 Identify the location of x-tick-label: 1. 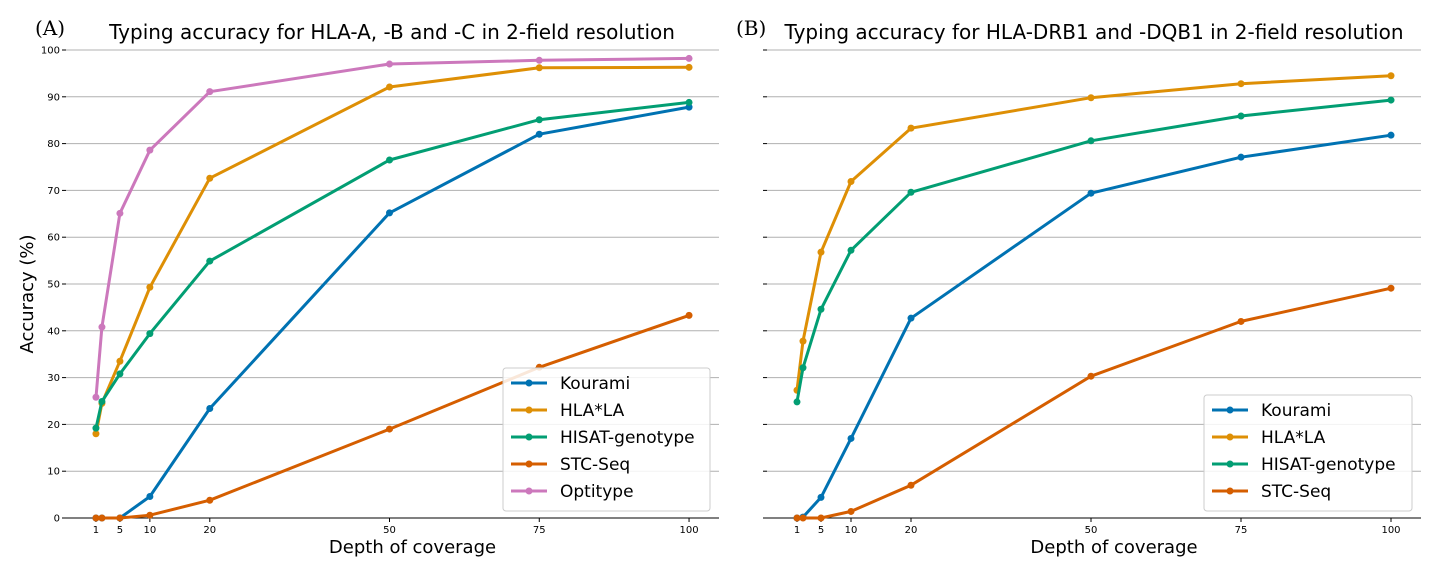
(797, 530).